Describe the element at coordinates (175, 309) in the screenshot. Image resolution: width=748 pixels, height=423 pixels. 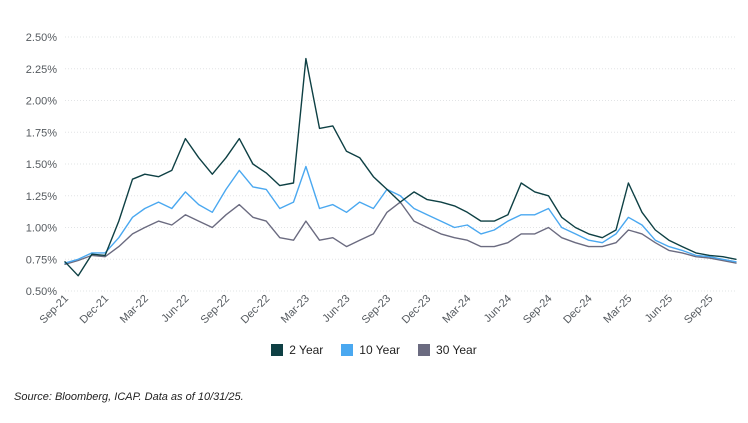
I see `x-tick-label: Jun-22` at that location.